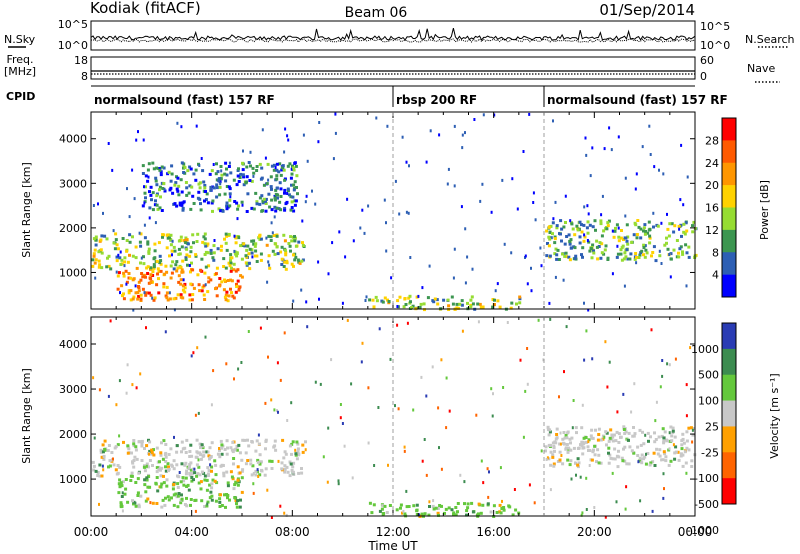 This screenshot has height=554, width=800. I want to click on y-tick-label: 2000, so click(73, 434).